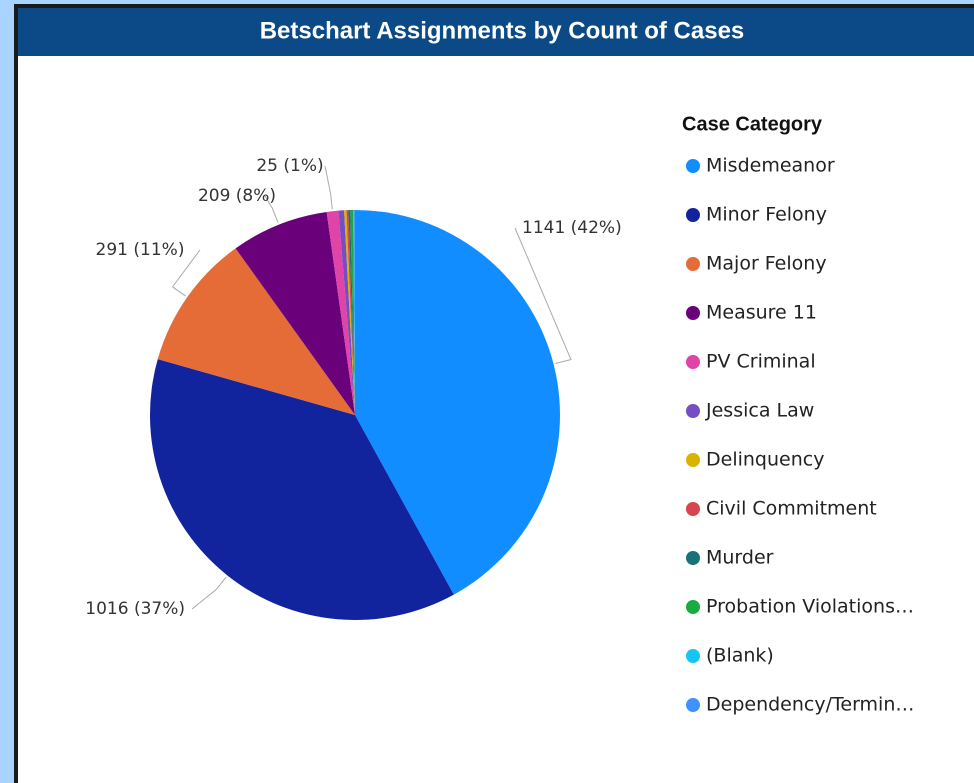 The image size is (974, 783). I want to click on data-label: 1016 (37%), so click(135, 609).